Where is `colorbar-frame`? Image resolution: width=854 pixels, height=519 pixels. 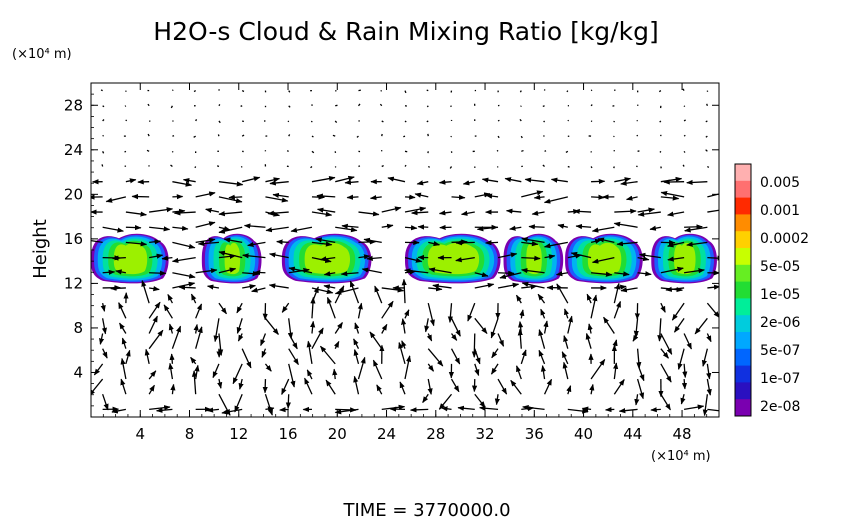
colorbar-frame is located at coordinates (743, 290).